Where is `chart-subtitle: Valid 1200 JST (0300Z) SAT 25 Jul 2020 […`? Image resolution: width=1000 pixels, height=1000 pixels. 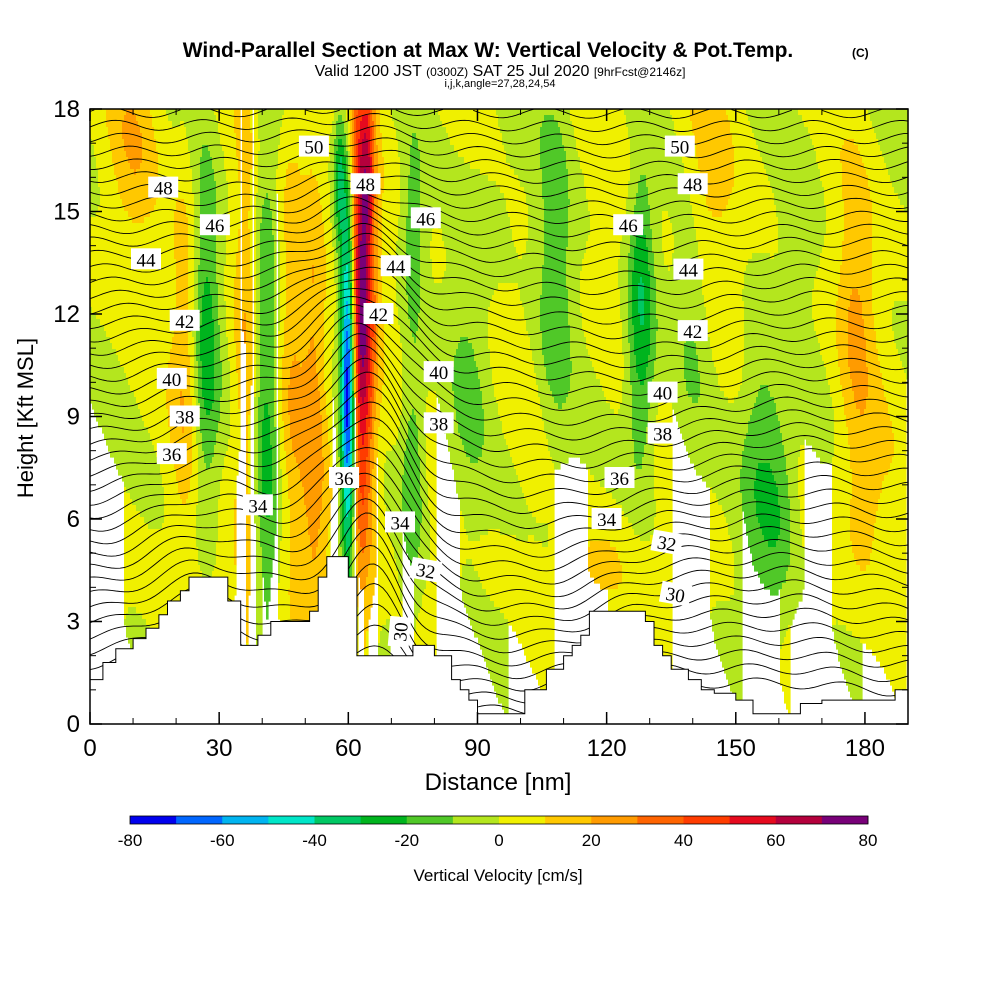
chart-subtitle: Valid 1200 JST (0300Z) SAT 25 Jul 2020 [… is located at coordinates (500, 71).